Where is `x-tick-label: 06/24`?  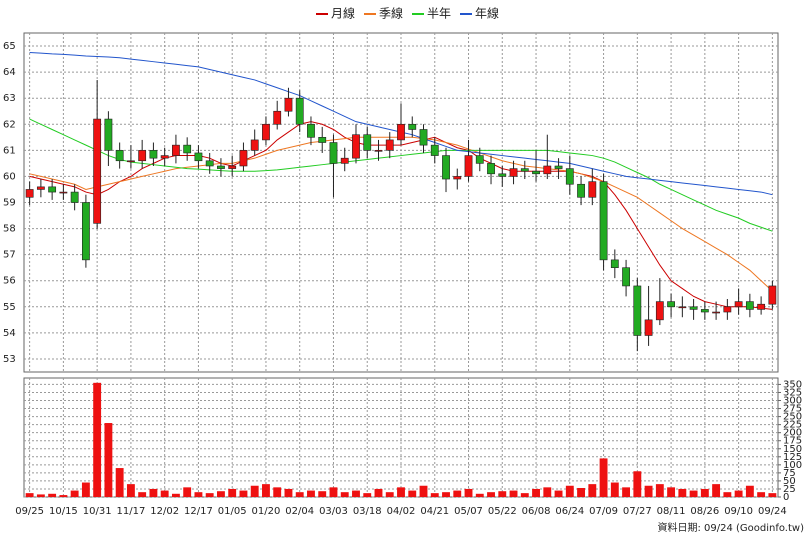
x-tick-label: 06/24 is located at coordinates (569, 511).